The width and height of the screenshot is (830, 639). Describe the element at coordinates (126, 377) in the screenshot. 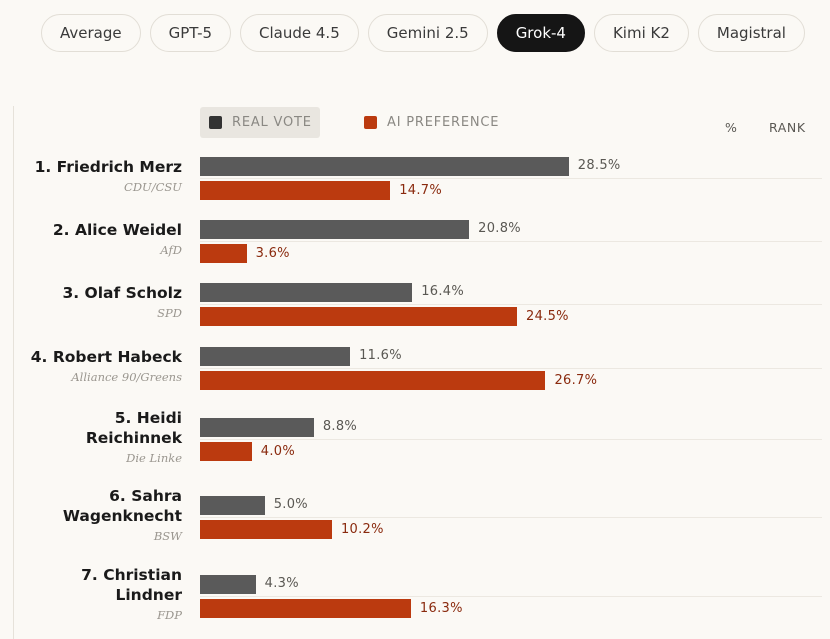

I see `candidate-party: Alliance 90/Greens` at that location.